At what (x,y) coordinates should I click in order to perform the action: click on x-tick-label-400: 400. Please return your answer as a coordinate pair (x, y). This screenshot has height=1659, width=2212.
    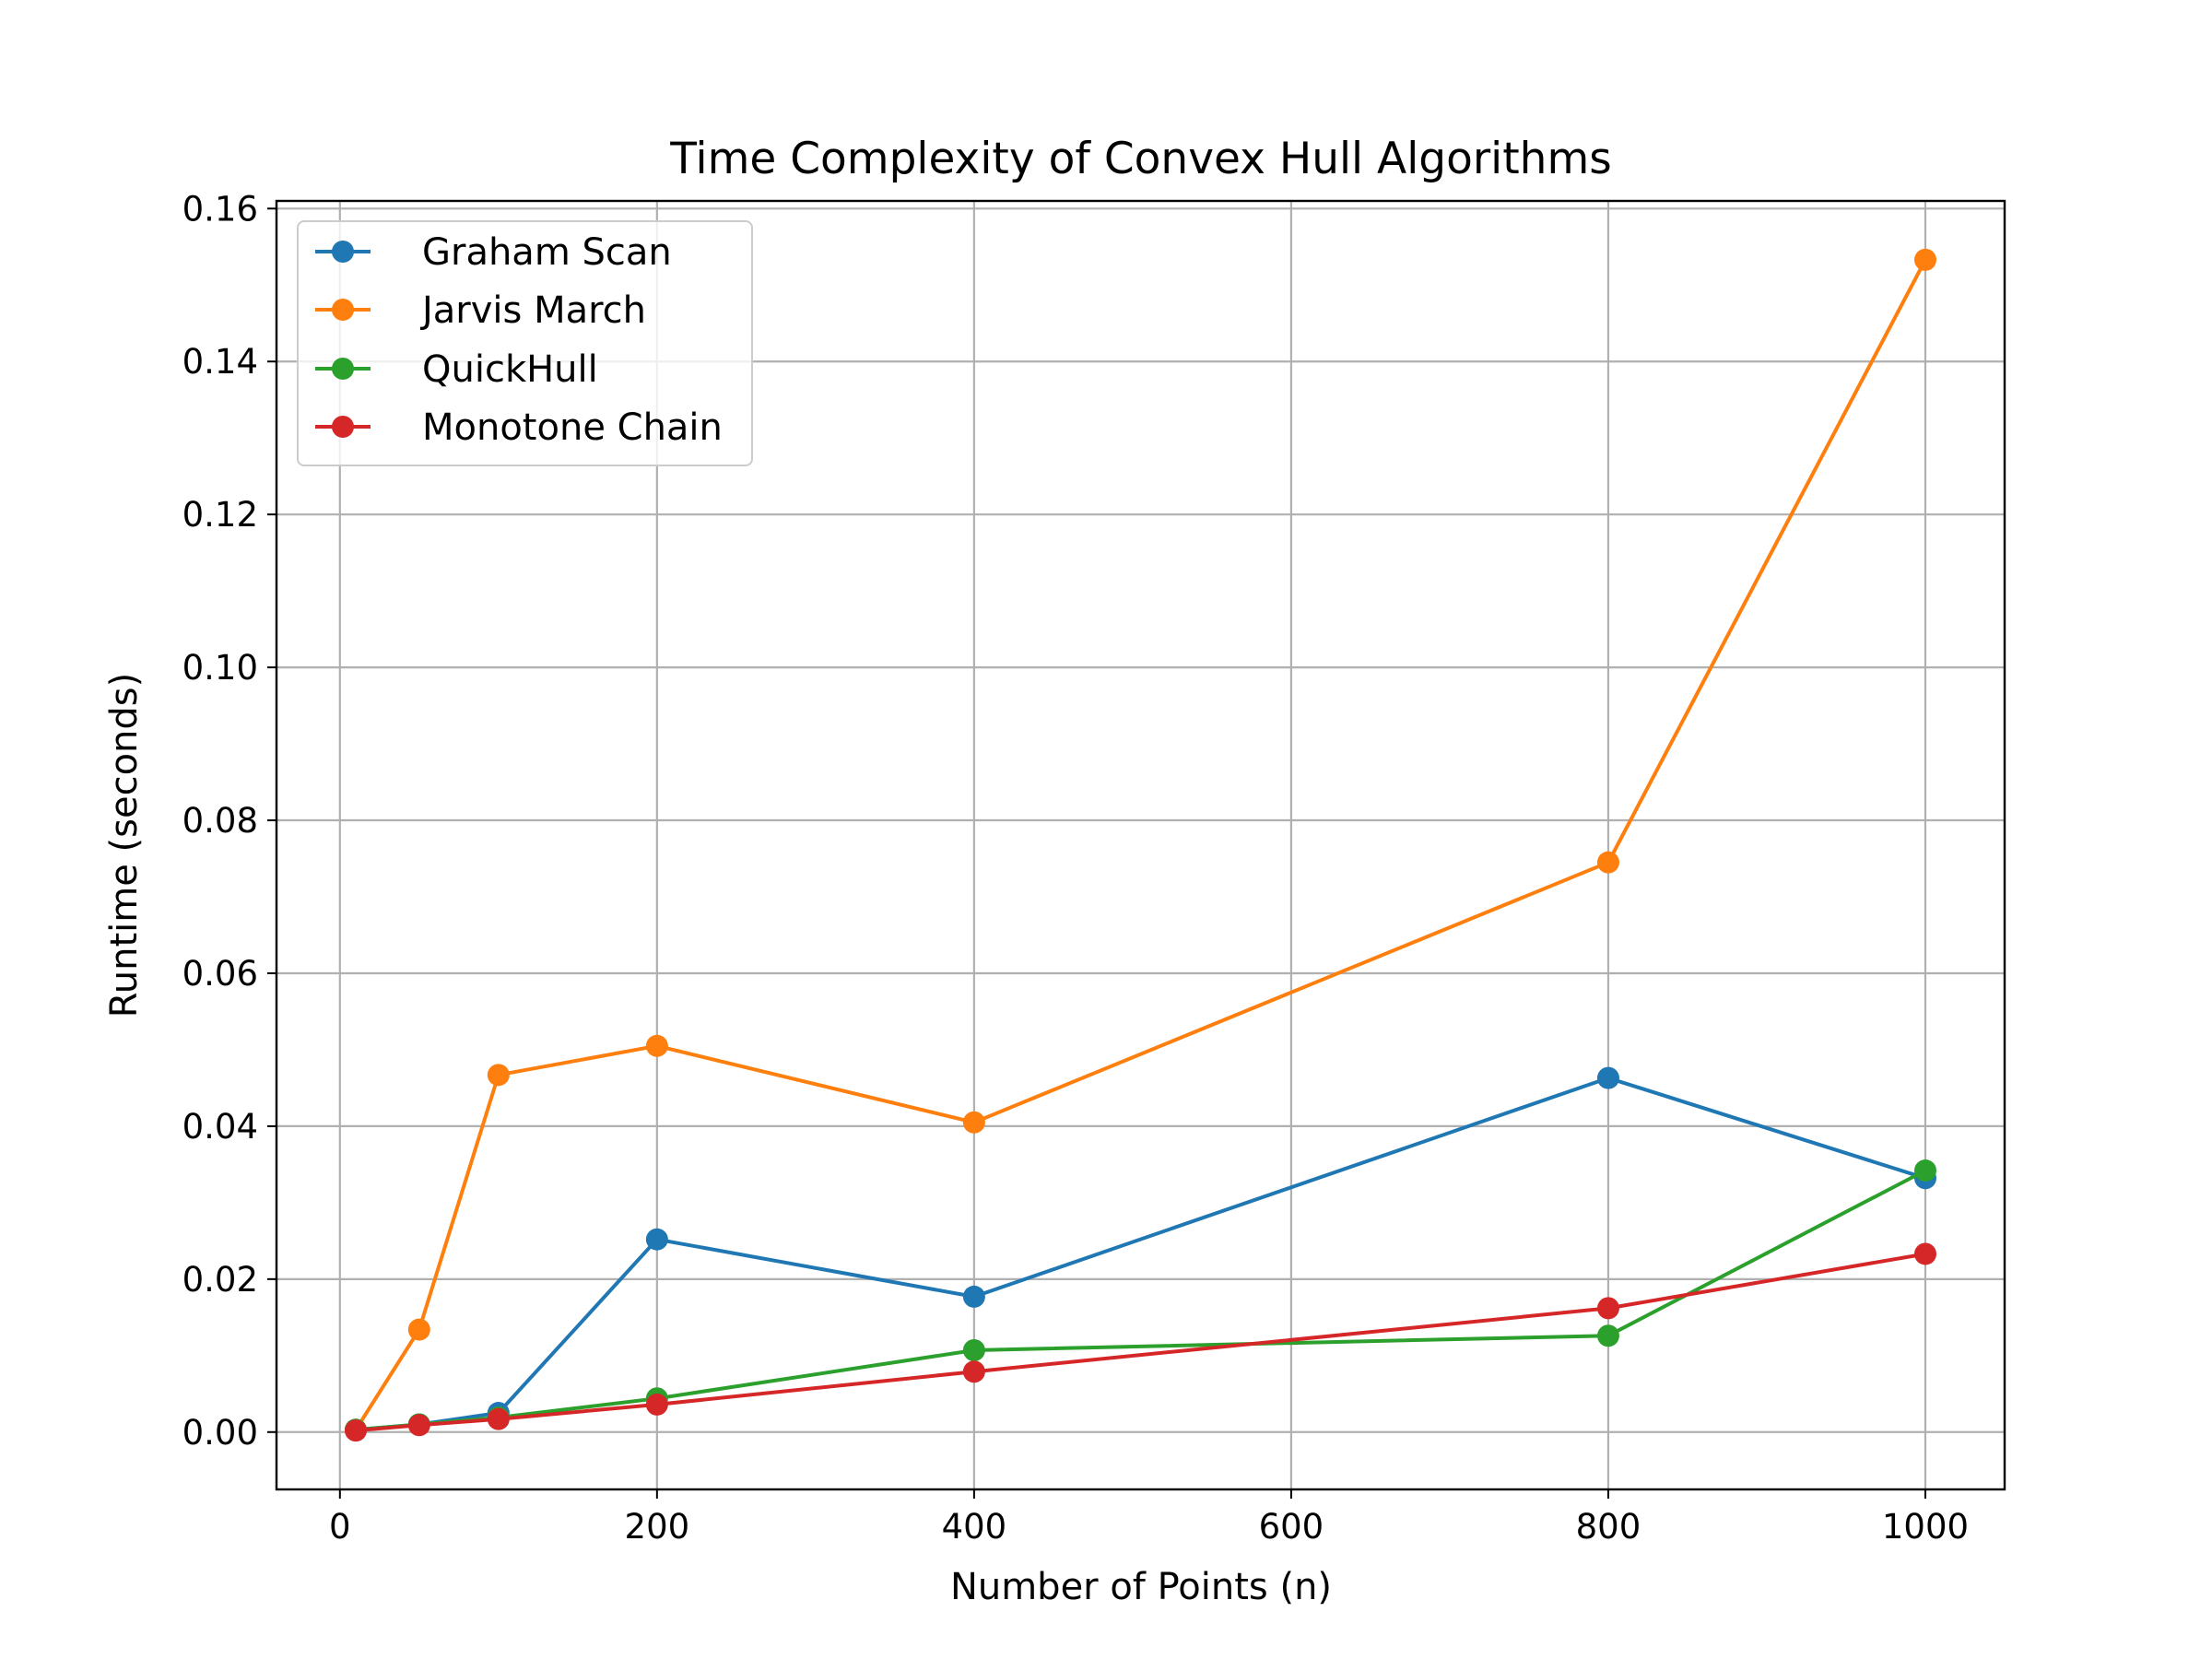
    Looking at the image, I should click on (974, 1527).